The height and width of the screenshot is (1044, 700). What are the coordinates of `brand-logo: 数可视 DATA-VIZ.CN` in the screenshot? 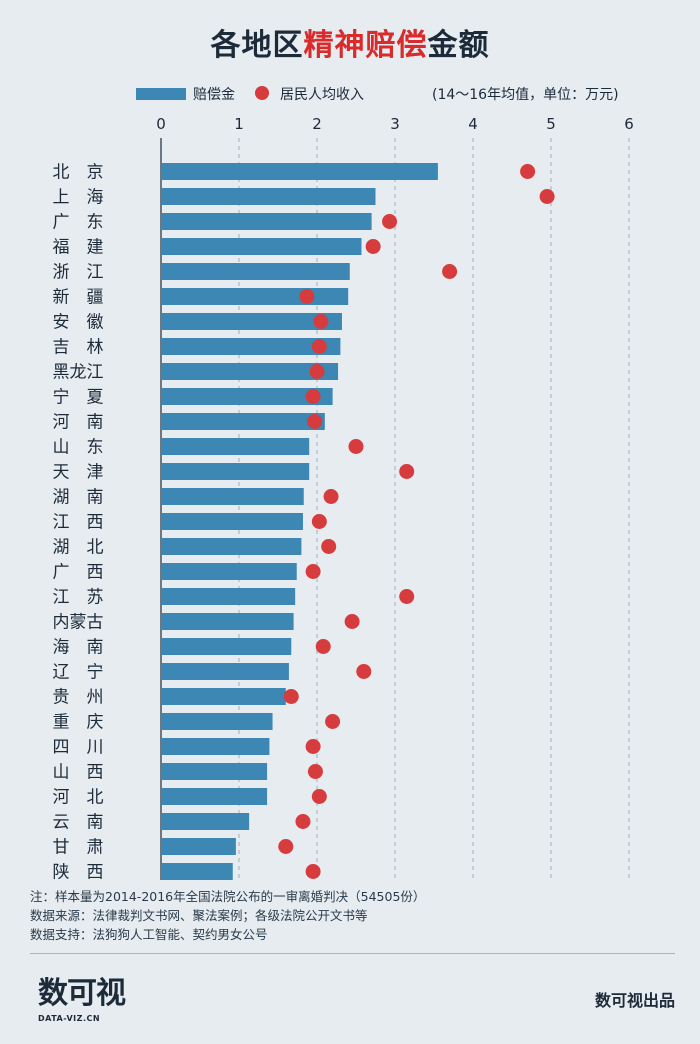 It's located at (88, 998).